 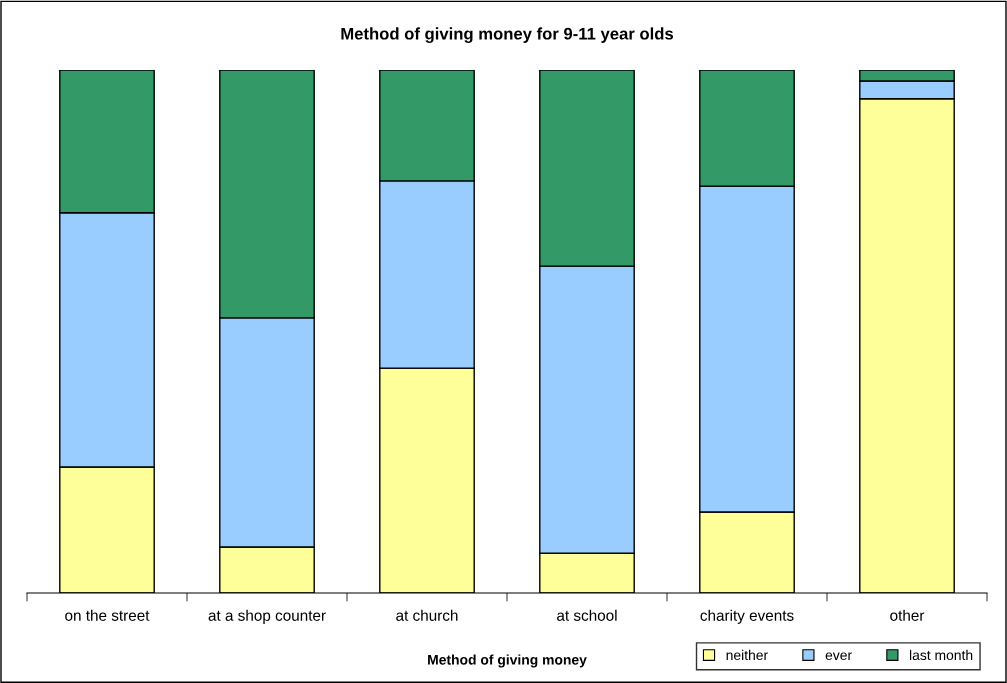 What do you see at coordinates (427, 615) in the screenshot?
I see `x-tick-label: at church` at bounding box center [427, 615].